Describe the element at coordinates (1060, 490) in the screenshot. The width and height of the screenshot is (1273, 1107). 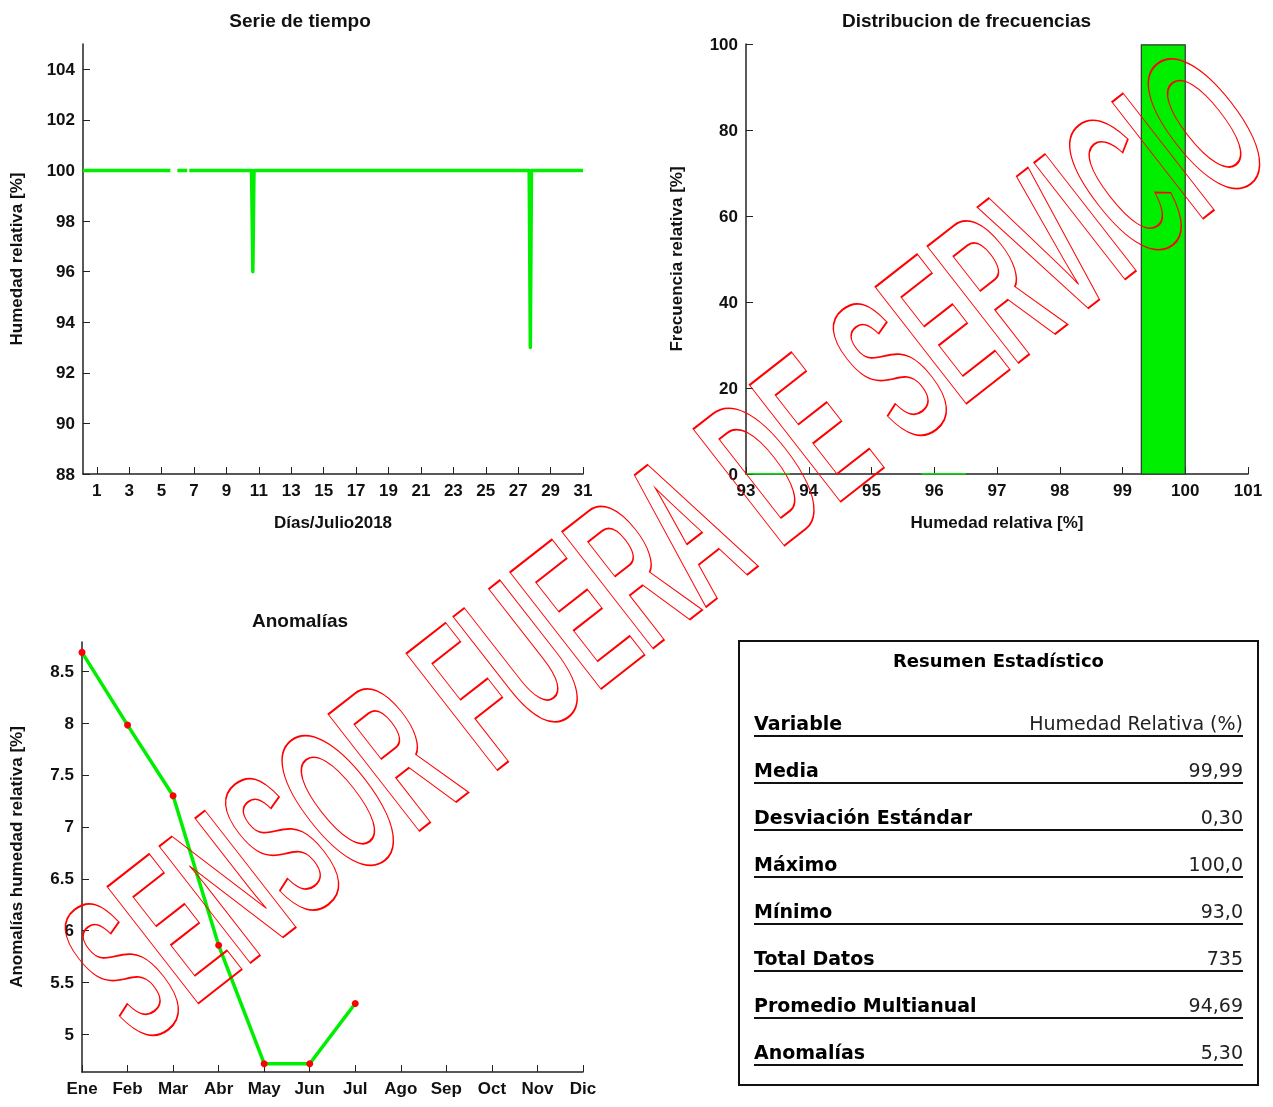
I see `x-tick-label: 98` at that location.